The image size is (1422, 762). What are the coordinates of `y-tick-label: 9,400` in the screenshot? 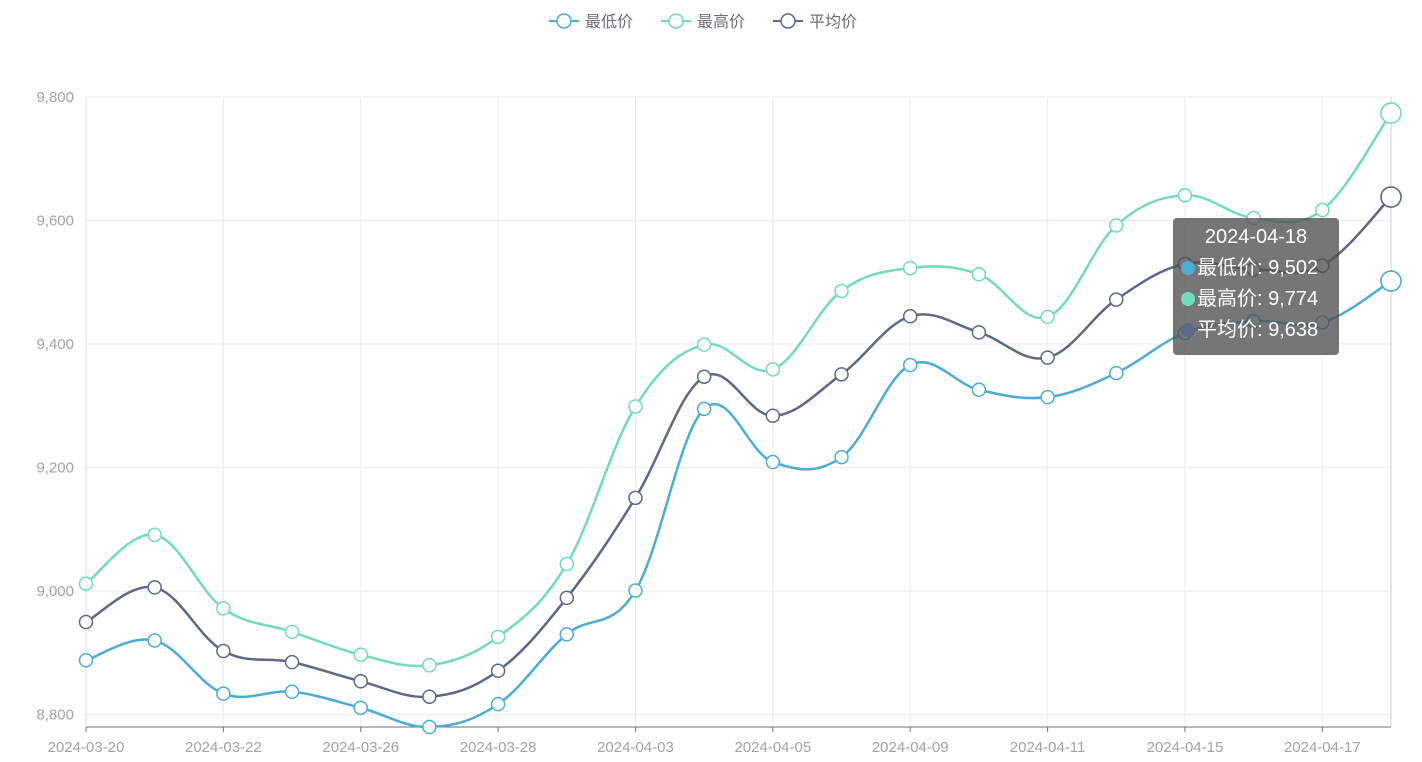 It's located at (55, 344).